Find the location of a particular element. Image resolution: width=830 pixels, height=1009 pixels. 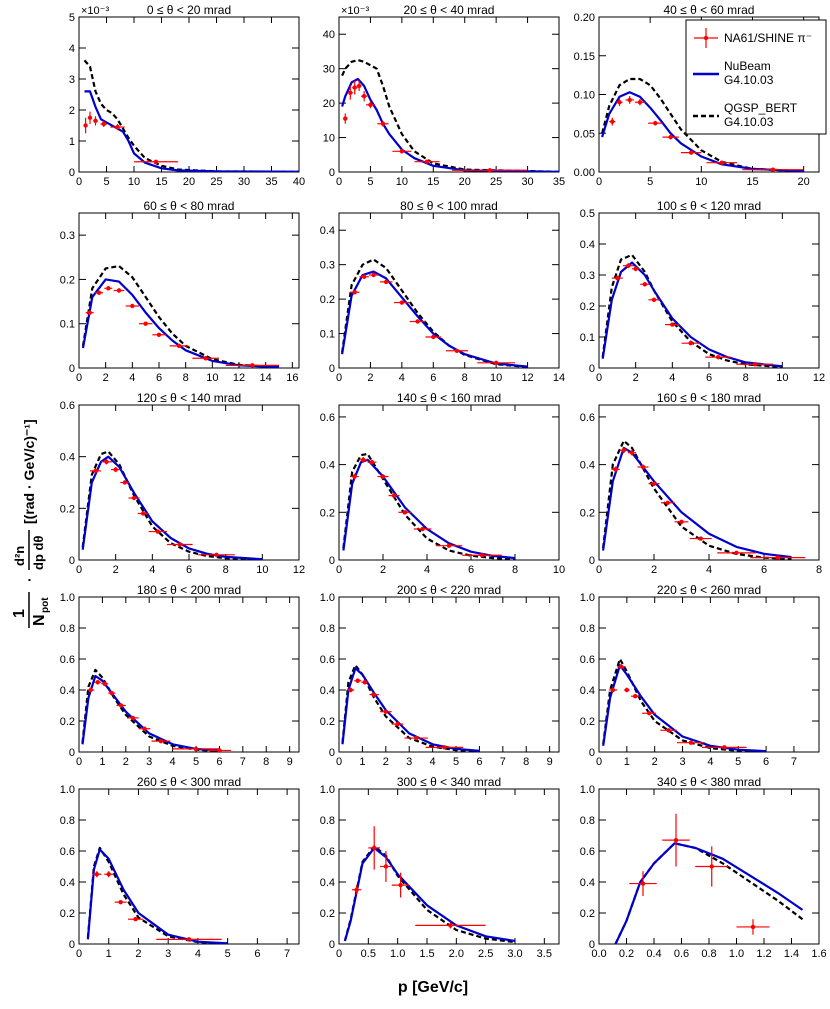

y-tick-label: 0.3 is located at coordinates (67, 236).